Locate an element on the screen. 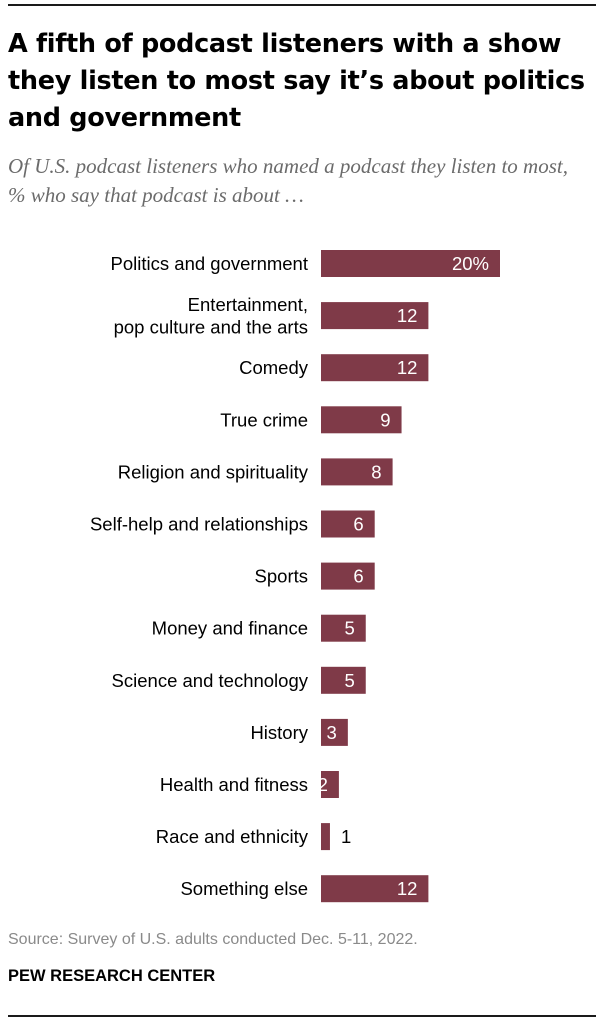 The image size is (604, 1023). category-label: Health and fitness is located at coordinates (234, 784).